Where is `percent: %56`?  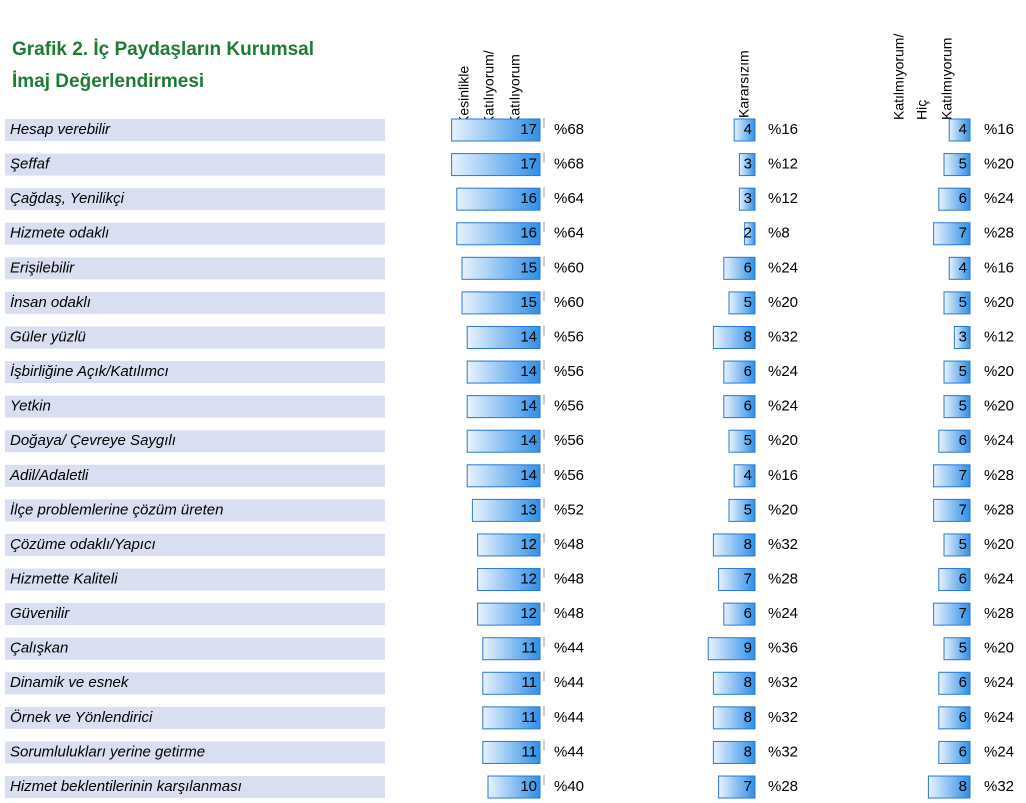 percent: %56 is located at coordinates (569, 336).